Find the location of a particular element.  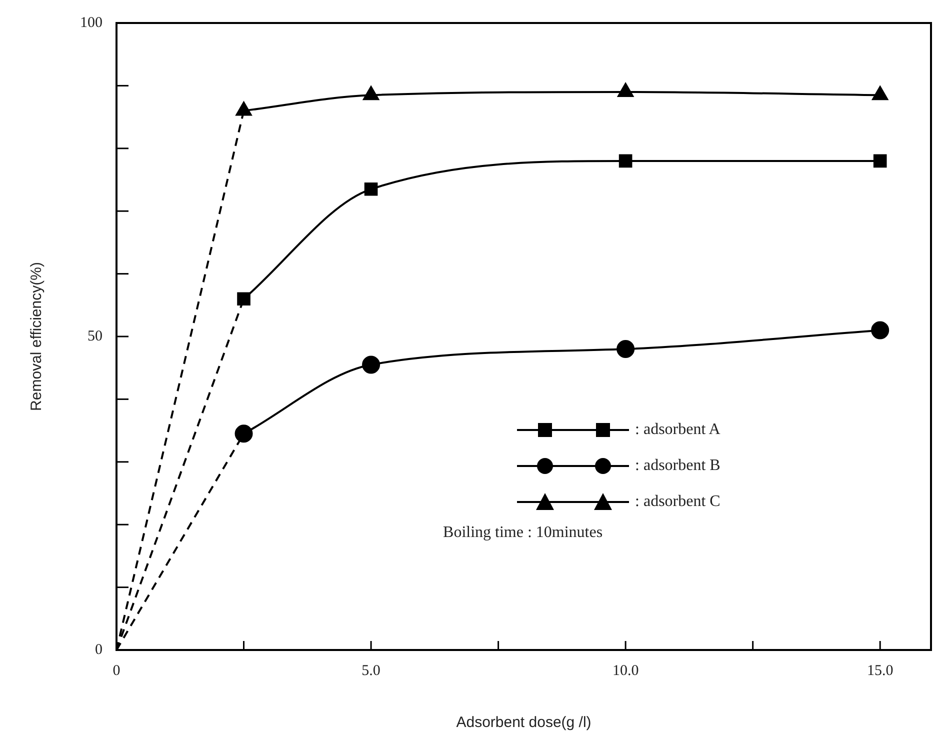

legend-label: : adsorbent A is located at coordinates (677, 429).